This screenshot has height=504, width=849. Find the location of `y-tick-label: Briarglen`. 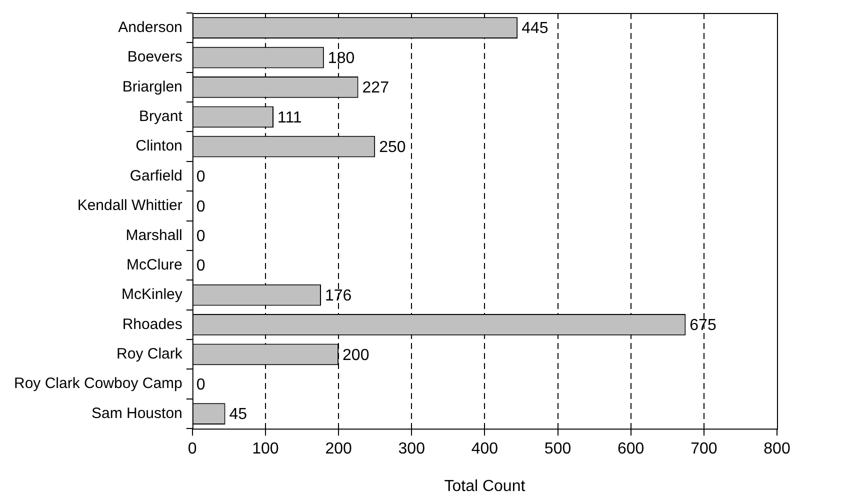

y-tick-label: Briarglen is located at coordinates (152, 87).